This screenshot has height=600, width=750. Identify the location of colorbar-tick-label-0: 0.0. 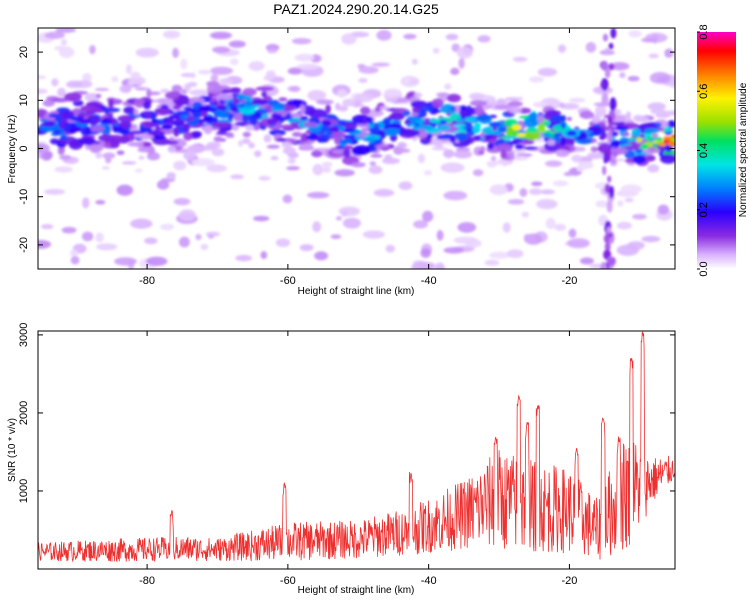
(704, 268).